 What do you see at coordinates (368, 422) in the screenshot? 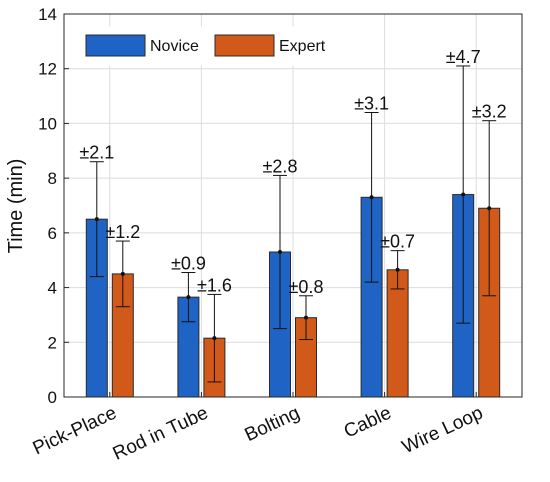
I see `x-tick-label: Cable` at bounding box center [368, 422].